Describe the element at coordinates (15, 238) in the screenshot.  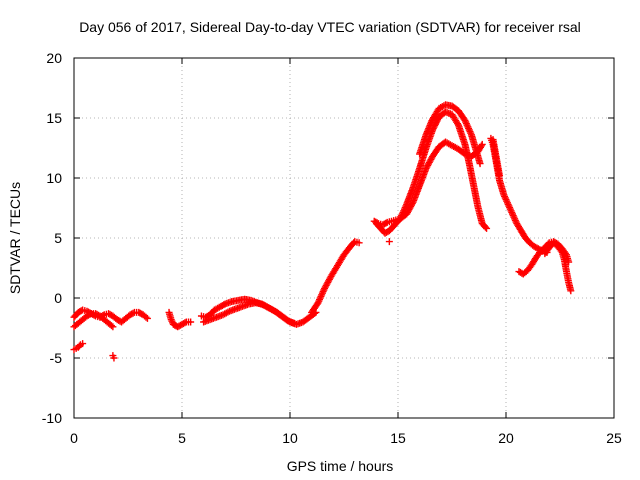
I see `y-axis-label: SDTVAR / TECUs` at that location.